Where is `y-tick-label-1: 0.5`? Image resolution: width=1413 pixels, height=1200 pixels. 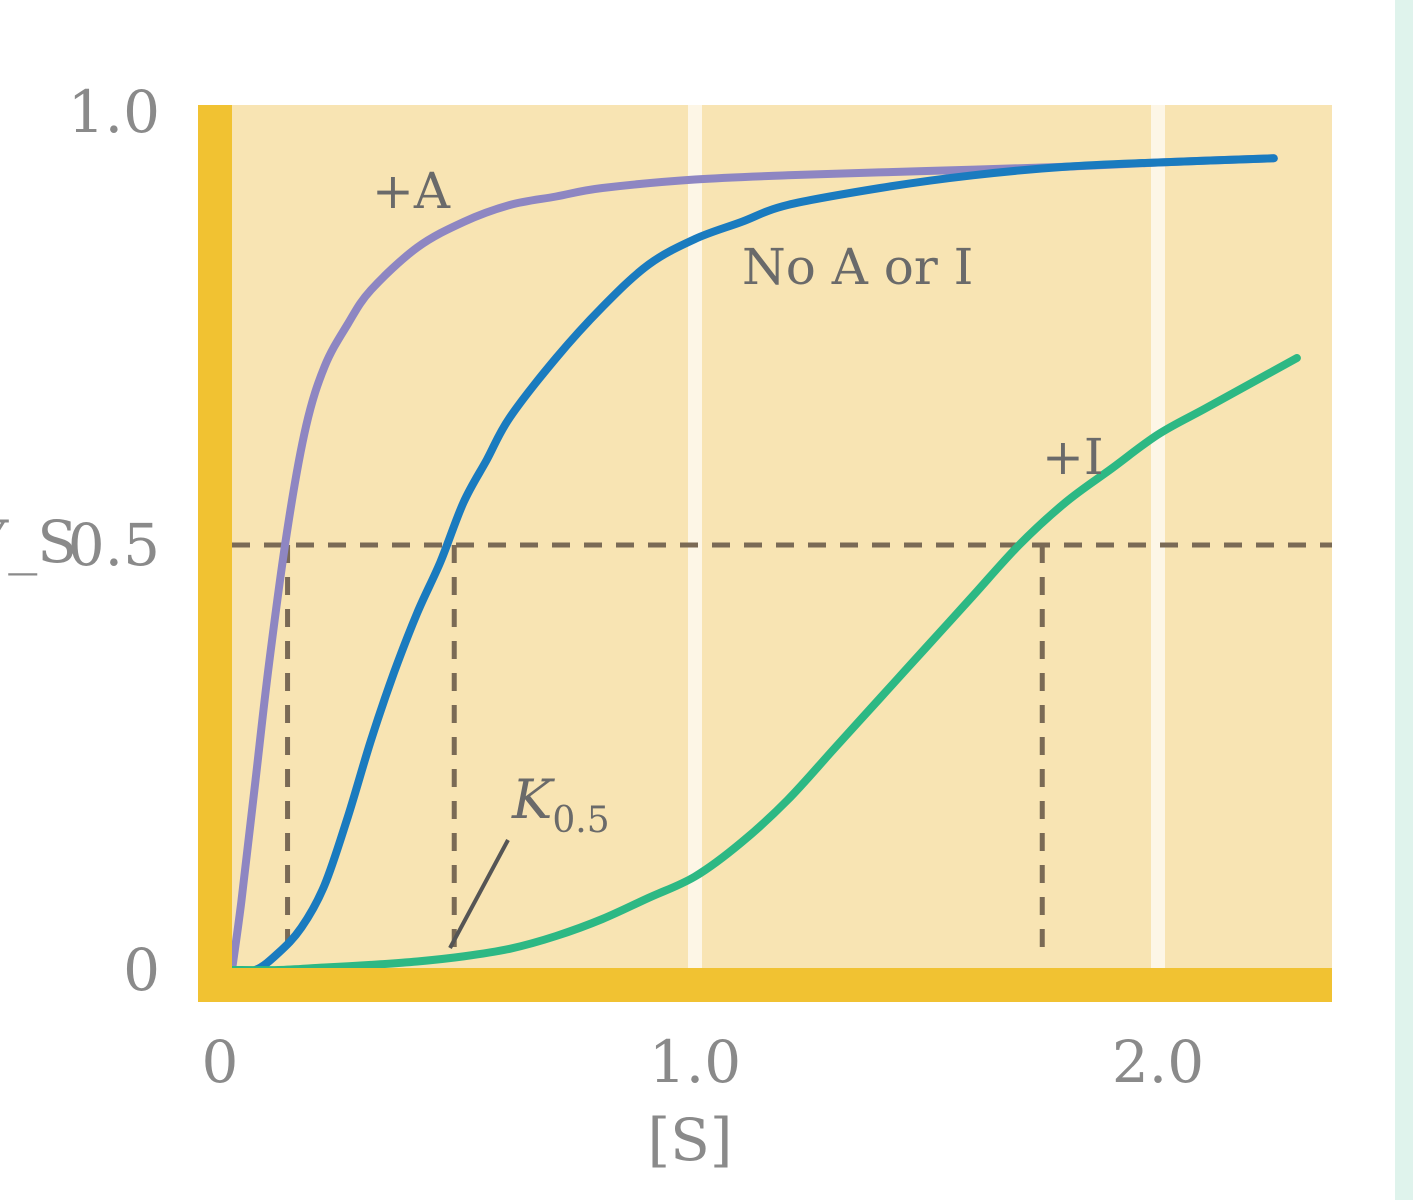
y-tick-label-1: 0.5 is located at coordinates (114, 545).